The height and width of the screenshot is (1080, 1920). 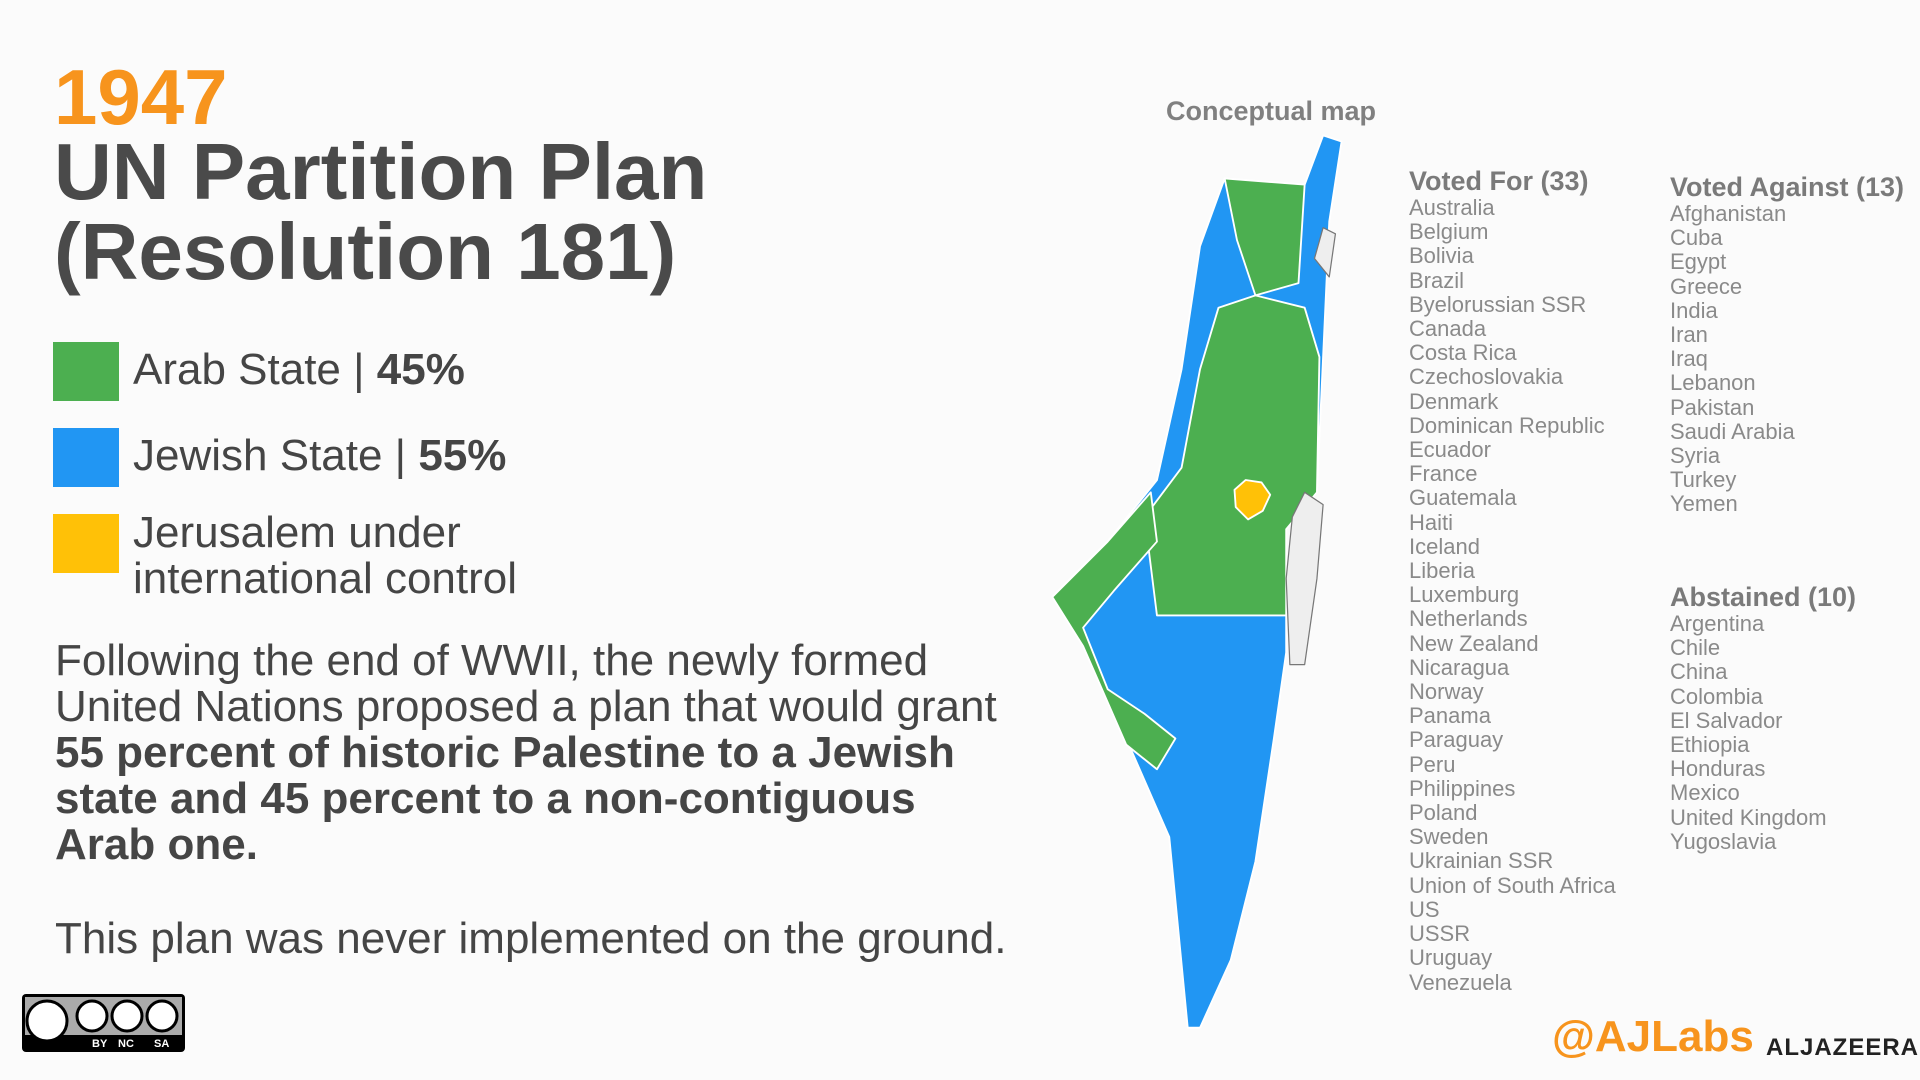 What do you see at coordinates (1450, 716) in the screenshot?
I see `country: Panama` at bounding box center [1450, 716].